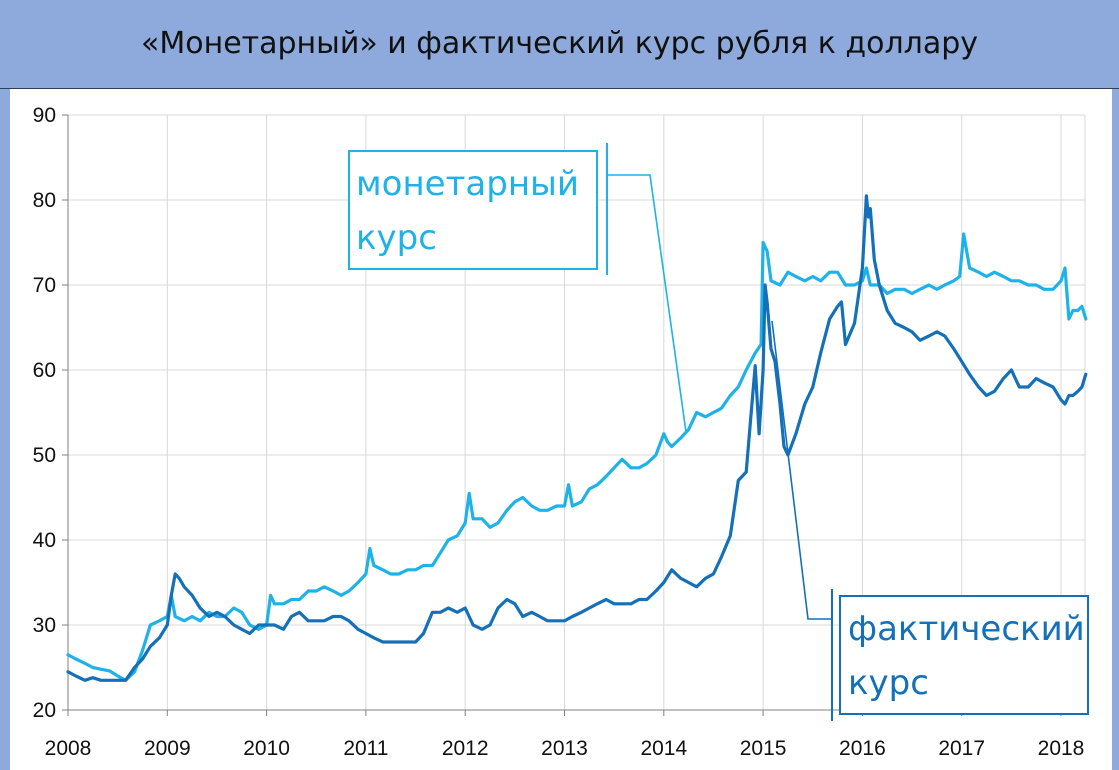 This screenshot has height=770, width=1119. What do you see at coordinates (517, 288) in the screenshot?
I see `annotation-monetary: монетарный курс` at bounding box center [517, 288].